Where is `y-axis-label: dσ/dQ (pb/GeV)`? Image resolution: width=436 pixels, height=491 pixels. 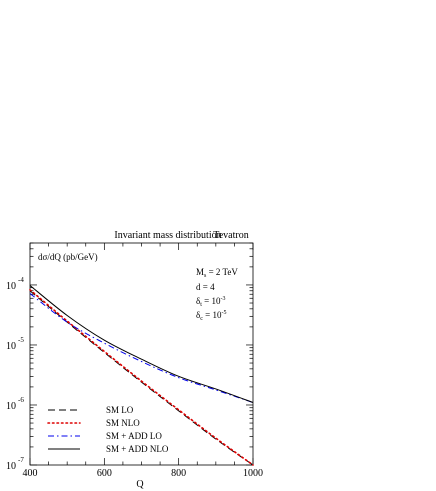 y-axis-label: dσ/dQ (pb/GeV) is located at coordinates (68, 257).